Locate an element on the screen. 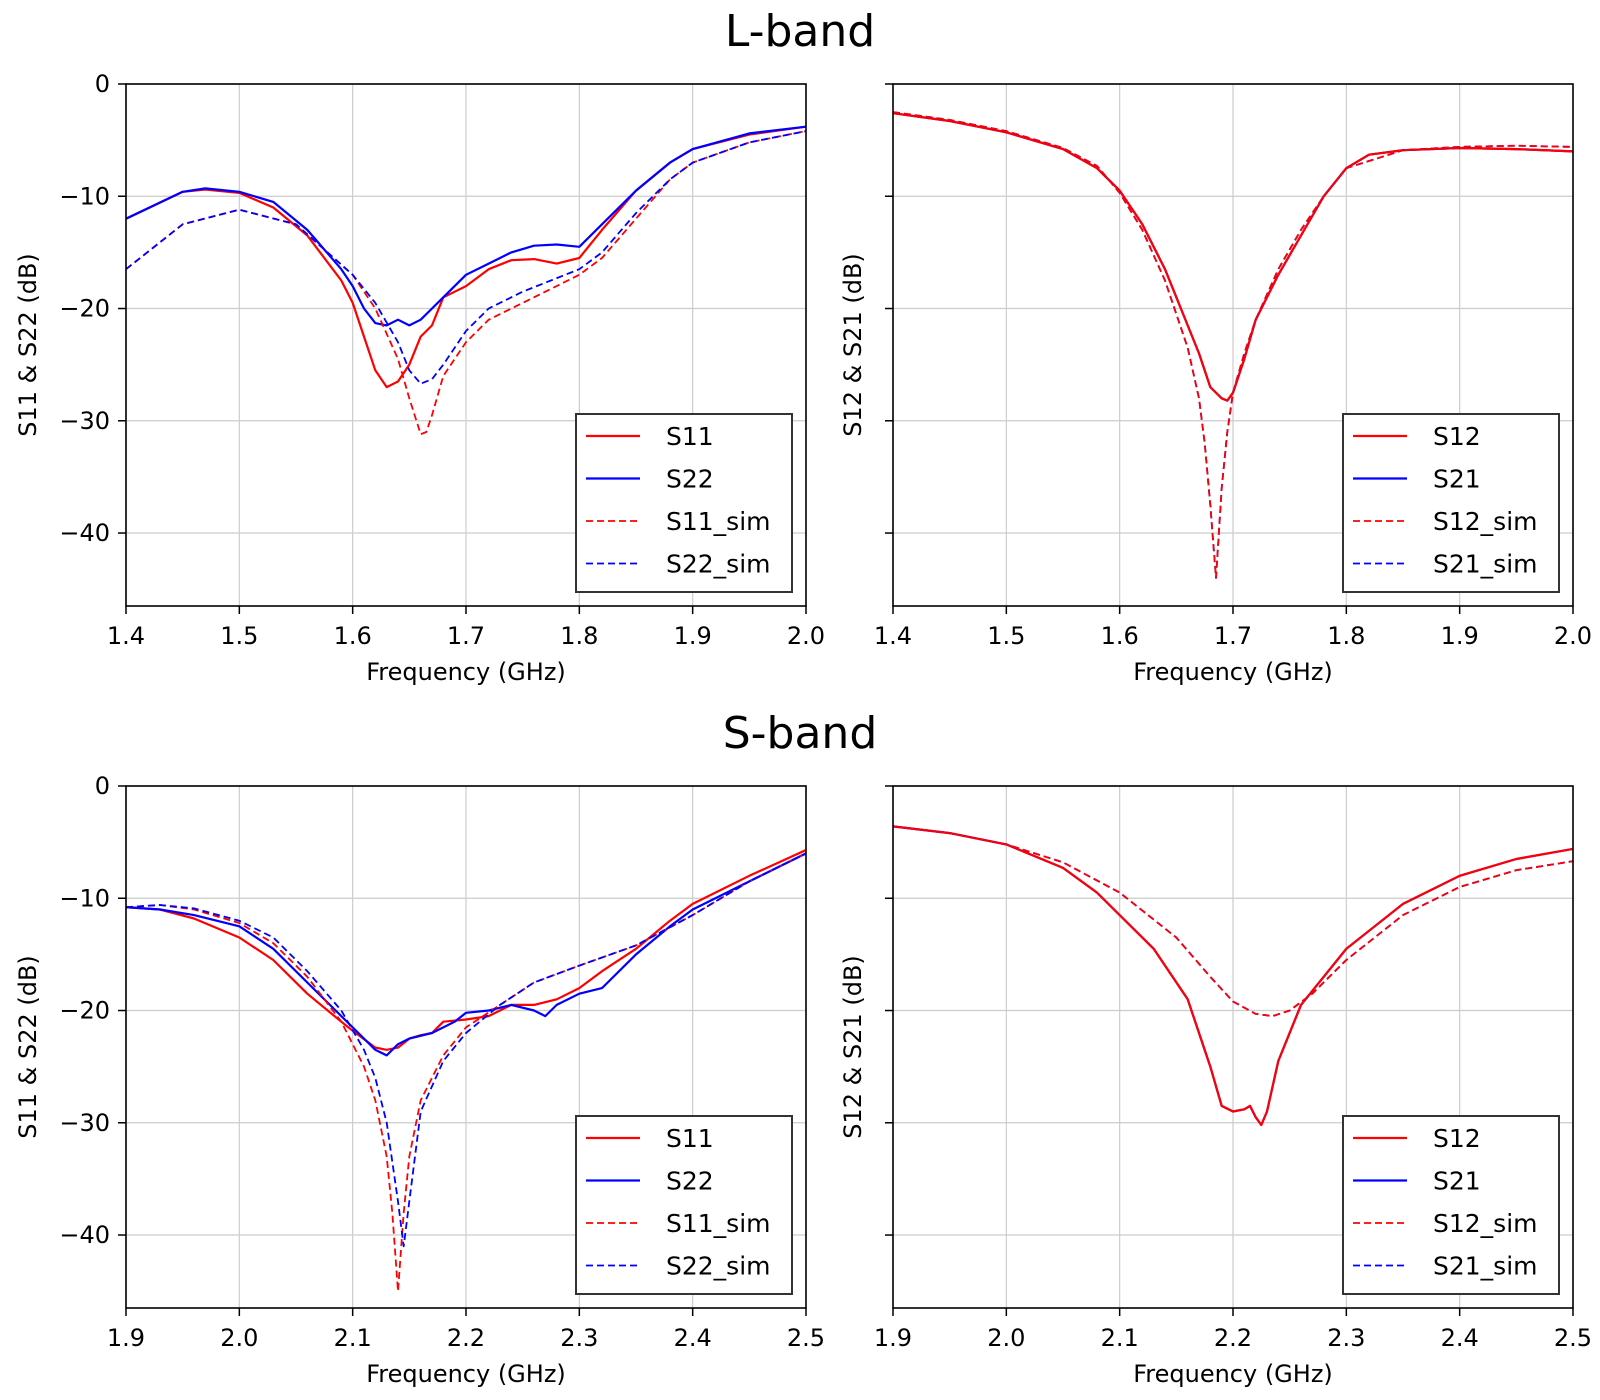  title-s-band: S-band is located at coordinates (800, 733).